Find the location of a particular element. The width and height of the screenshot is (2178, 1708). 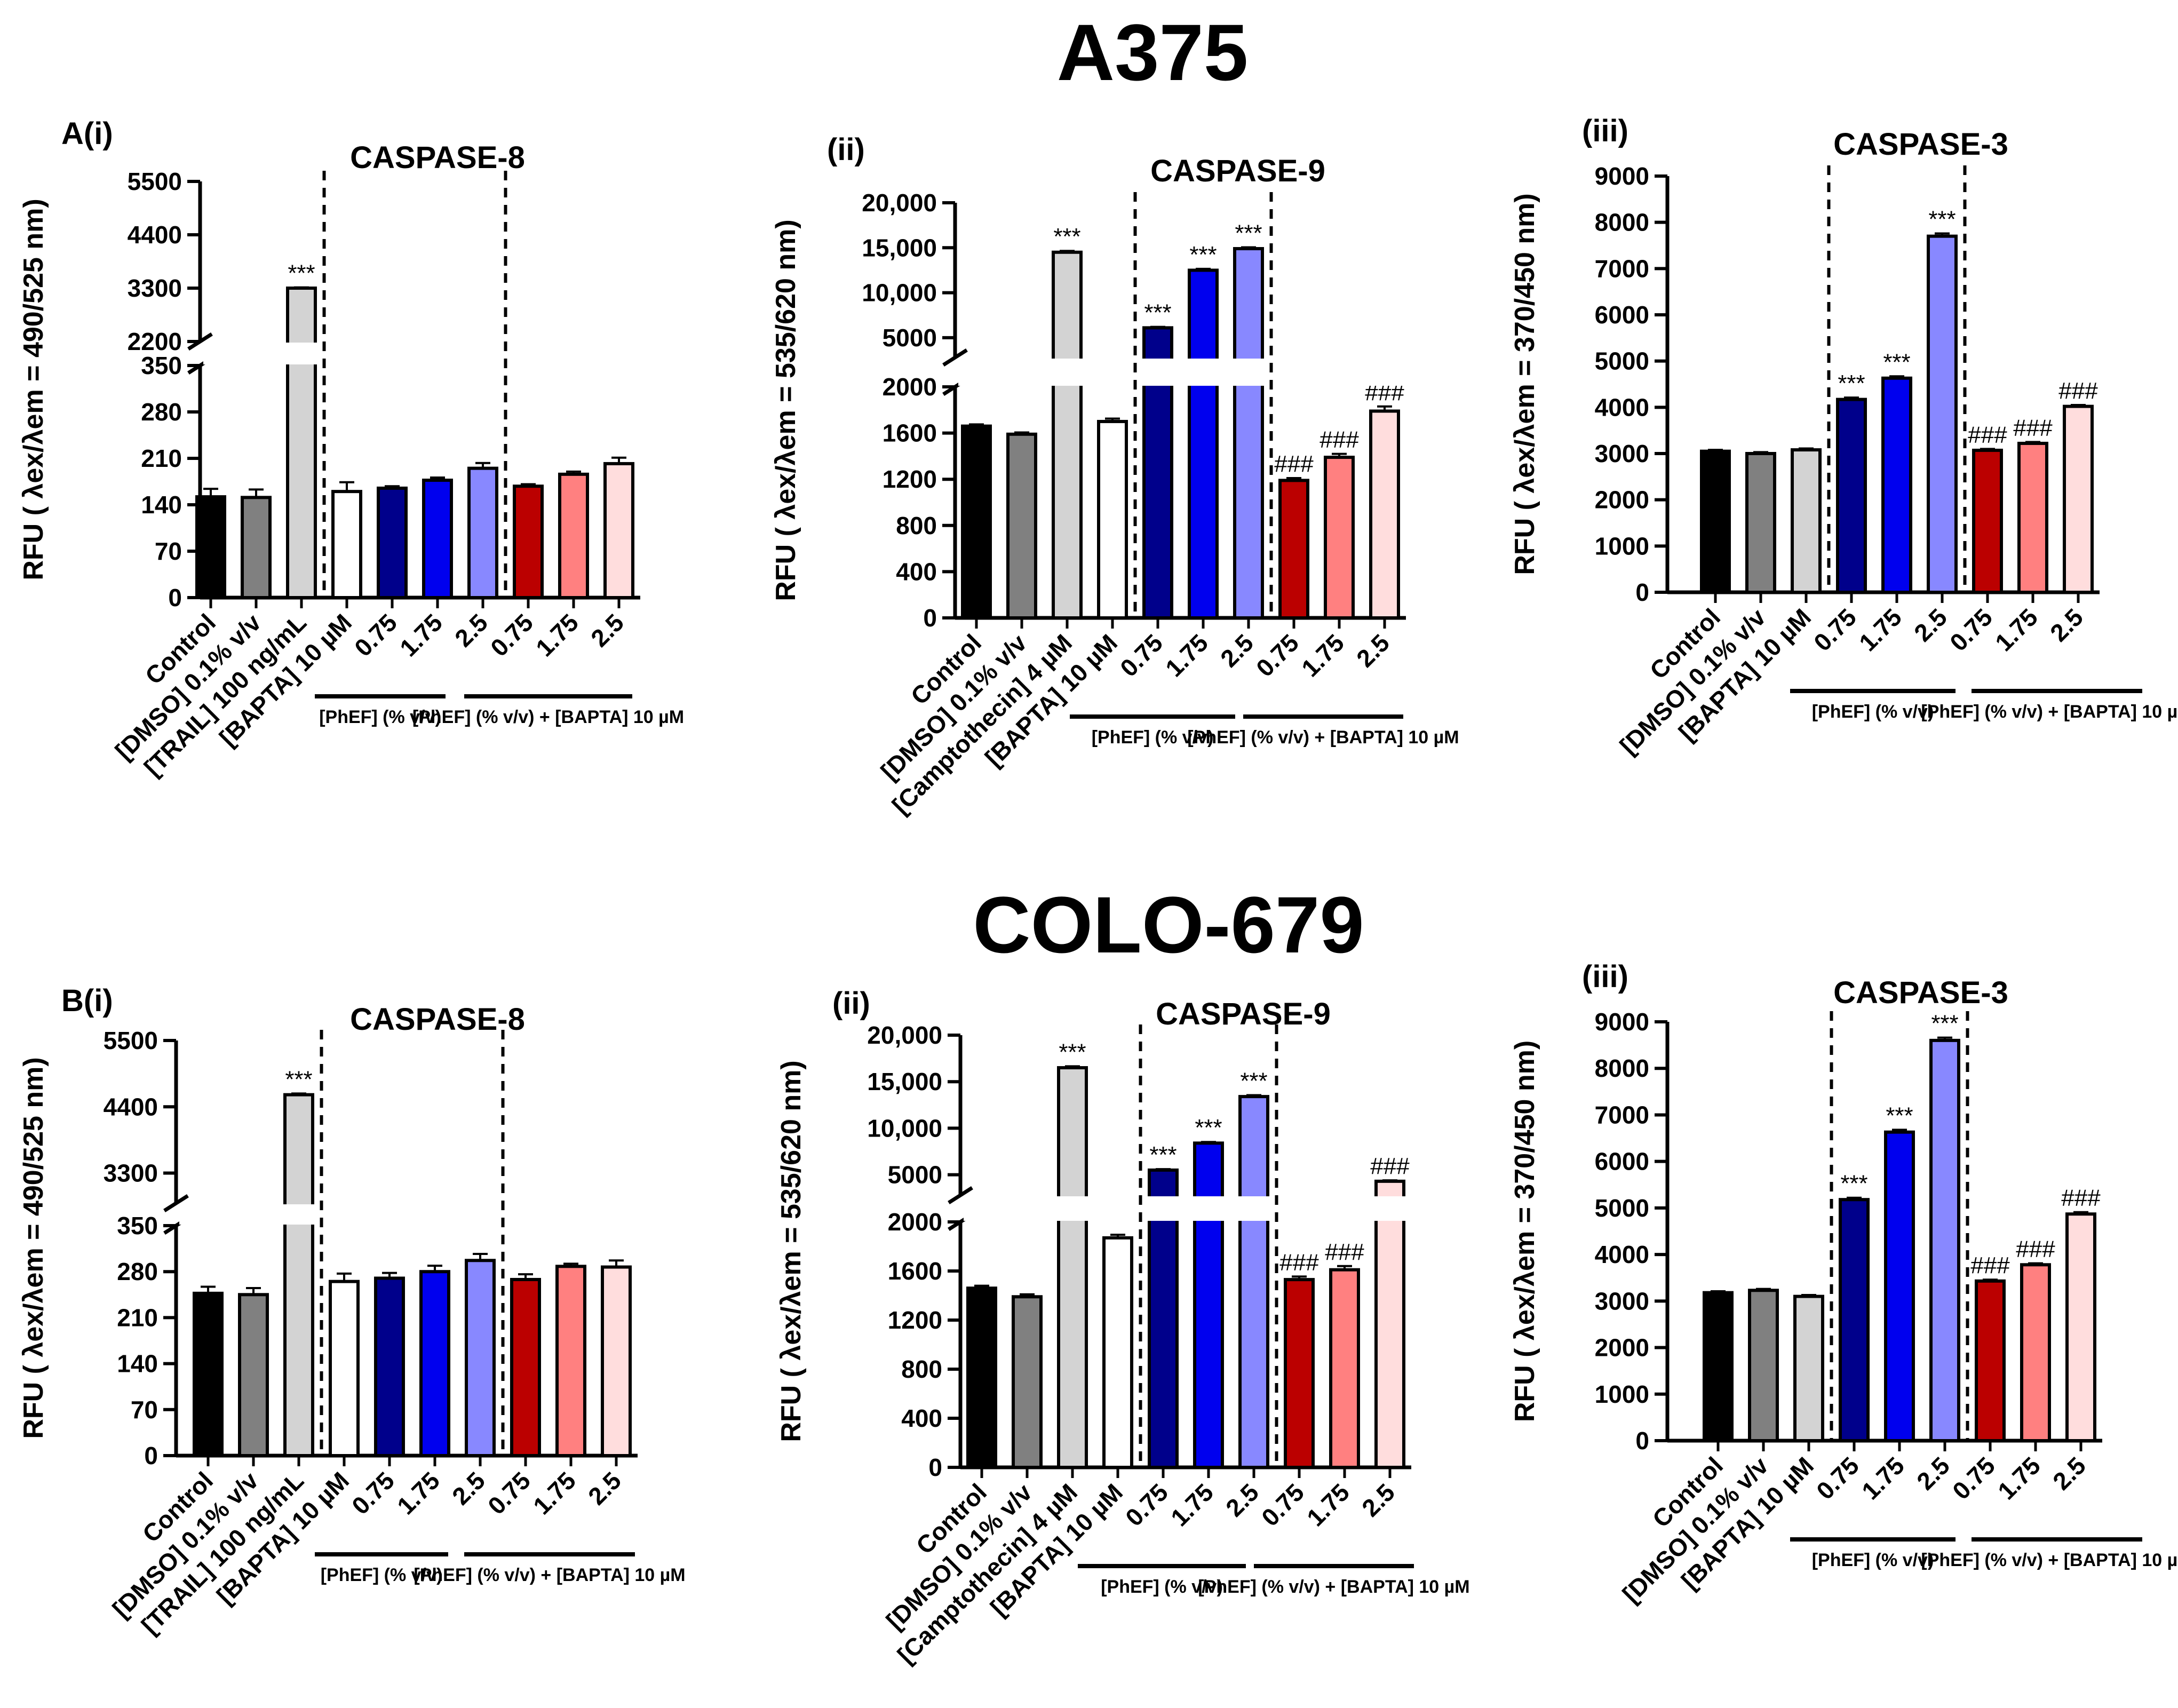

panel-label: (ii) is located at coordinates (851, 1003).